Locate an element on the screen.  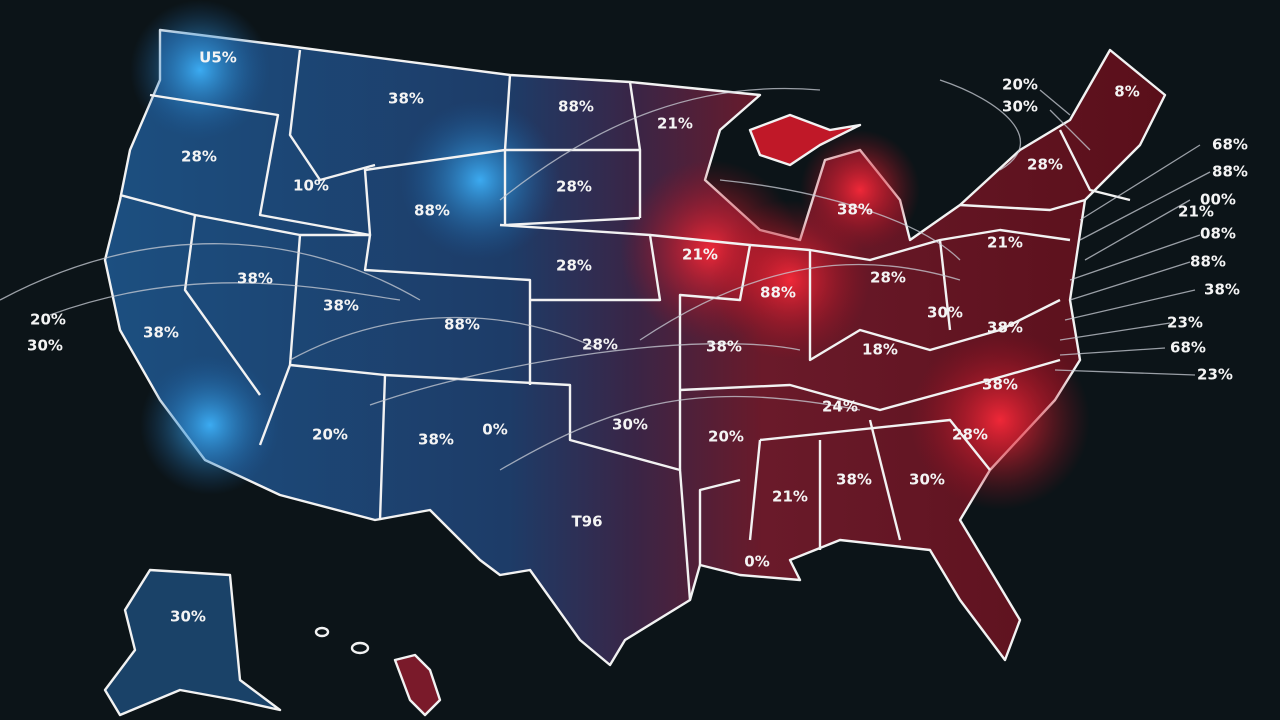
state-label: 8% is located at coordinates (1126, 92).